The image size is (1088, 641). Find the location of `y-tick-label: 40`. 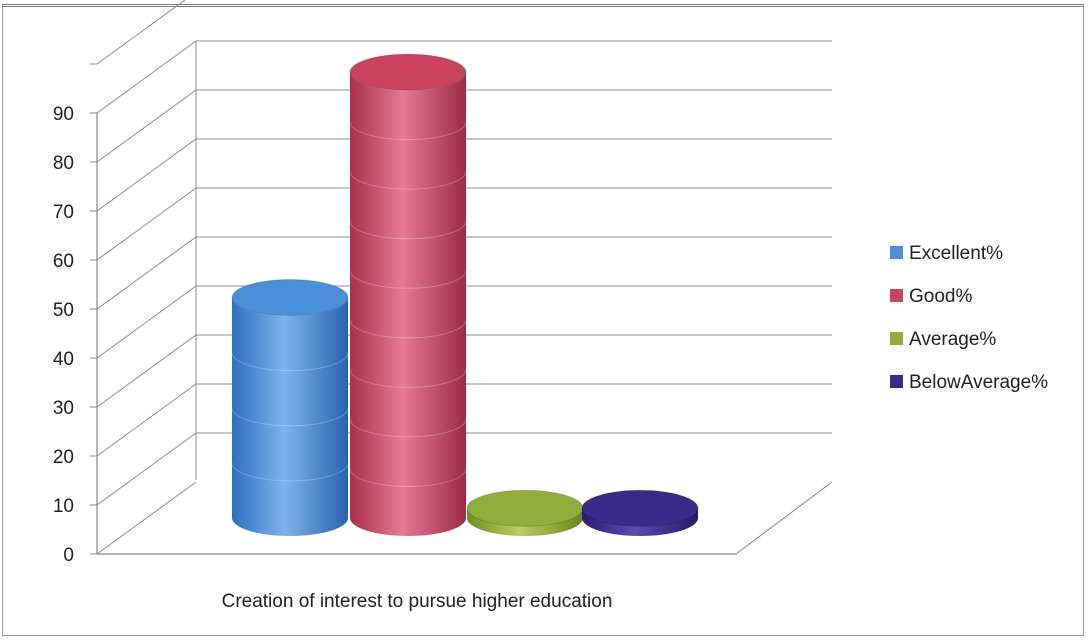

y-tick-label: 40 is located at coordinates (63, 359).